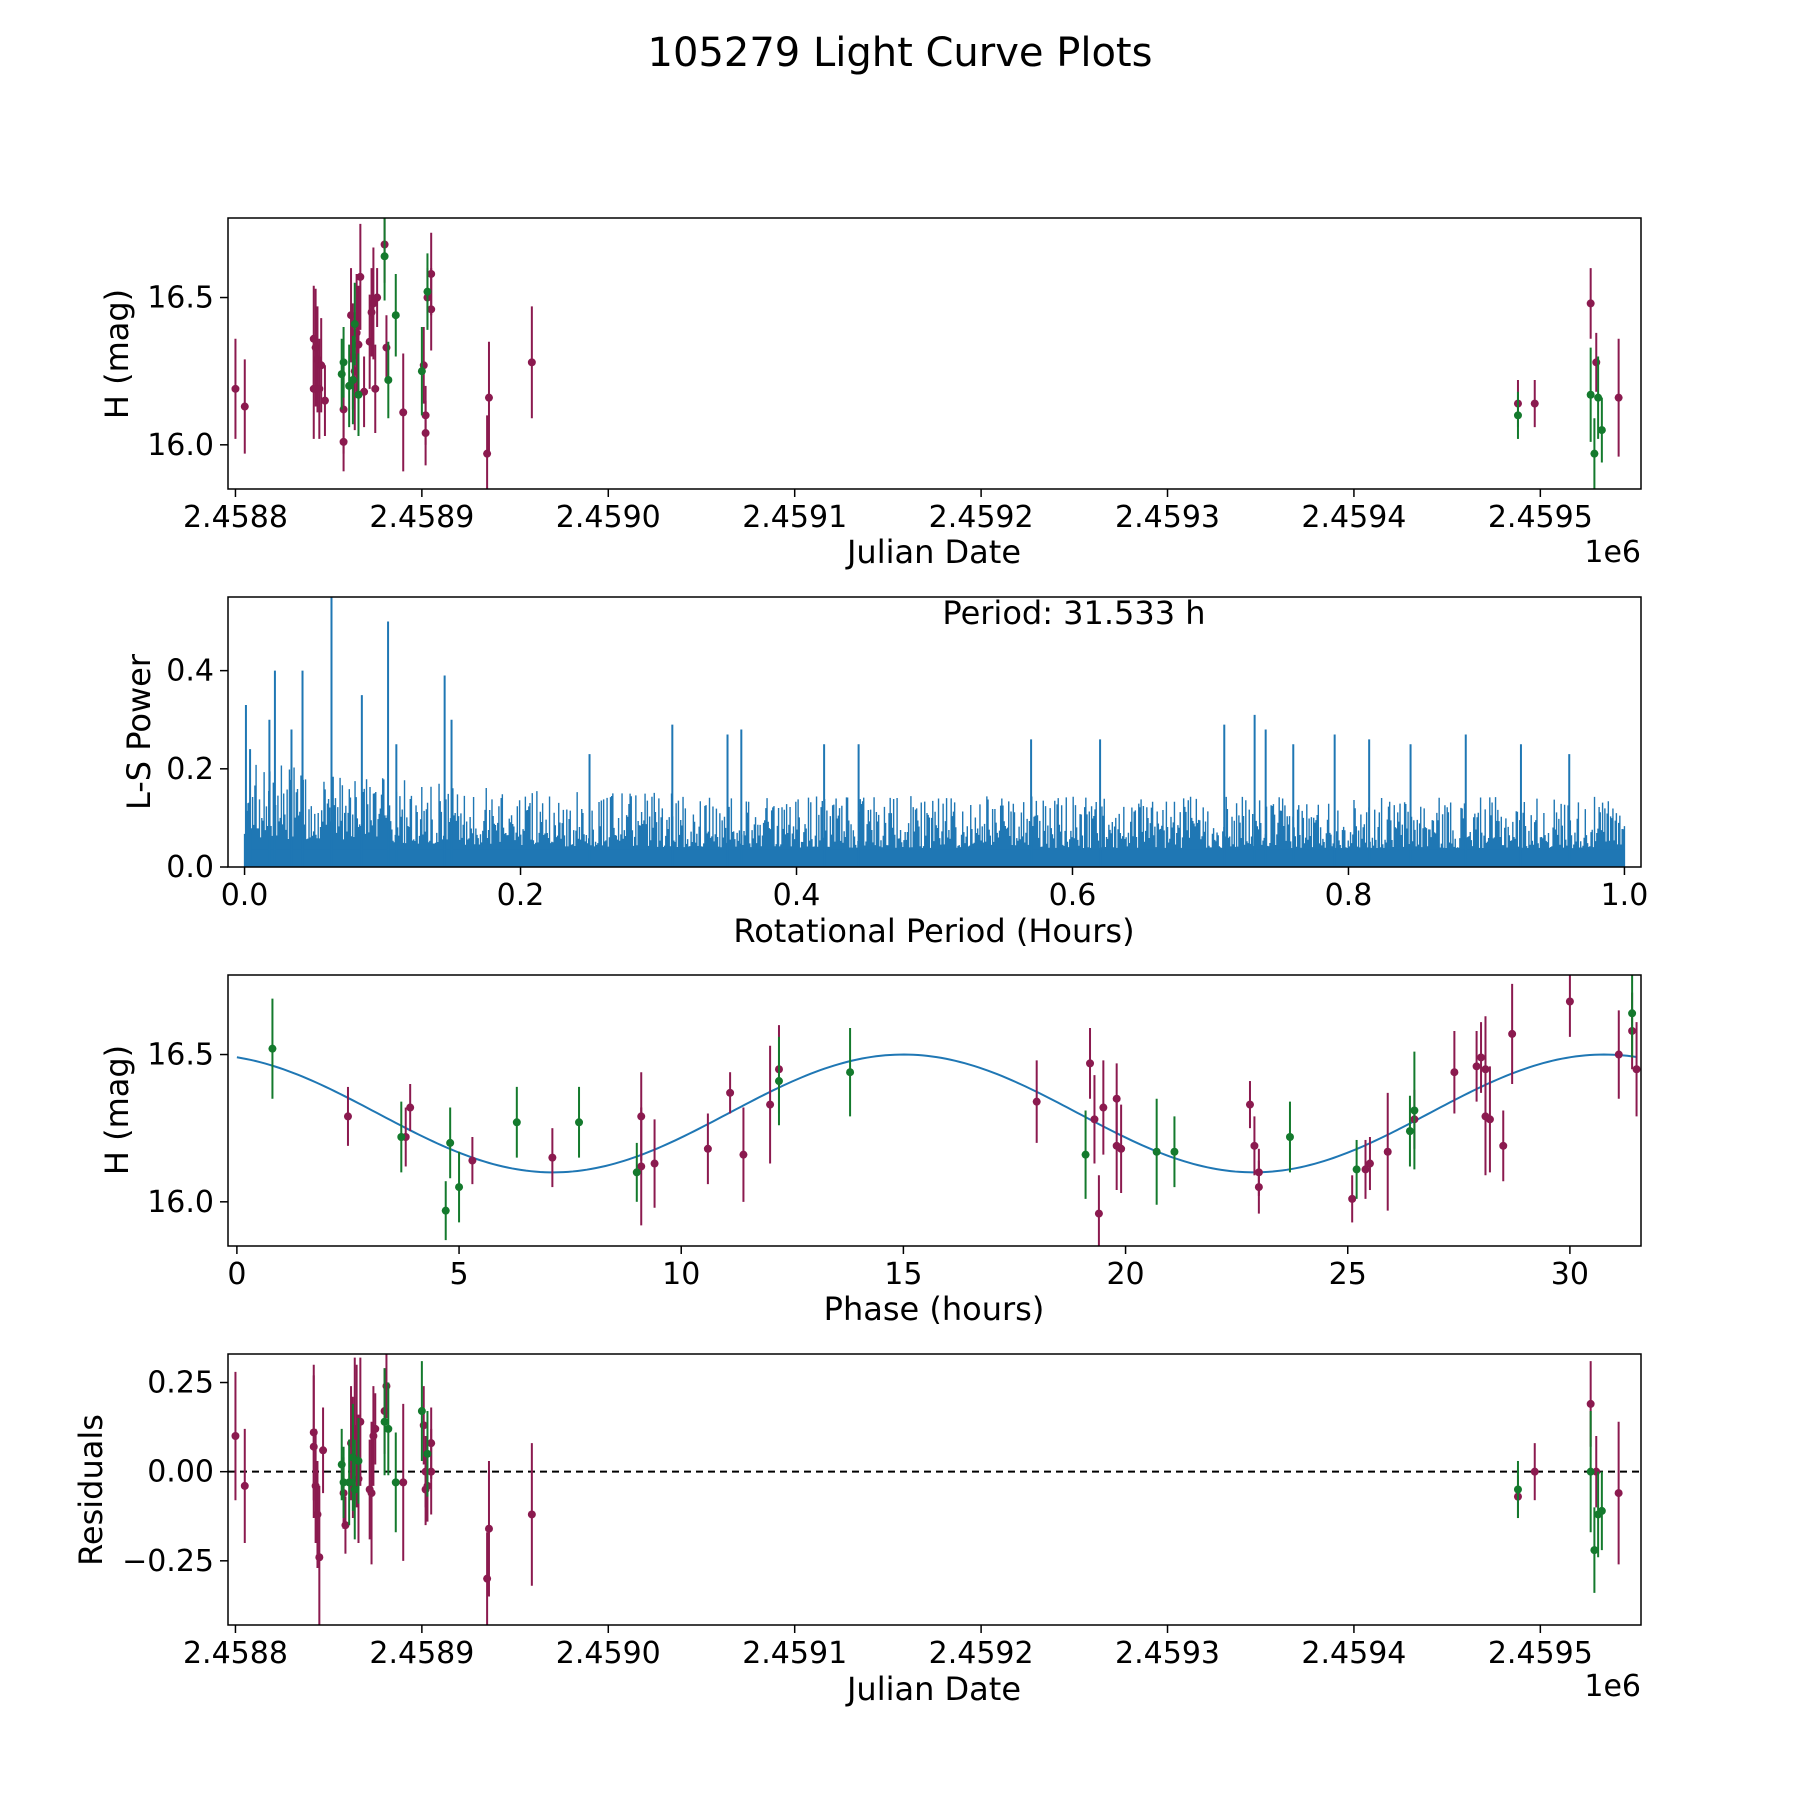 This screenshot has height=1800, width=1800. What do you see at coordinates (681, 1274) in the screenshot?
I see `x-tick-label: 10` at bounding box center [681, 1274].